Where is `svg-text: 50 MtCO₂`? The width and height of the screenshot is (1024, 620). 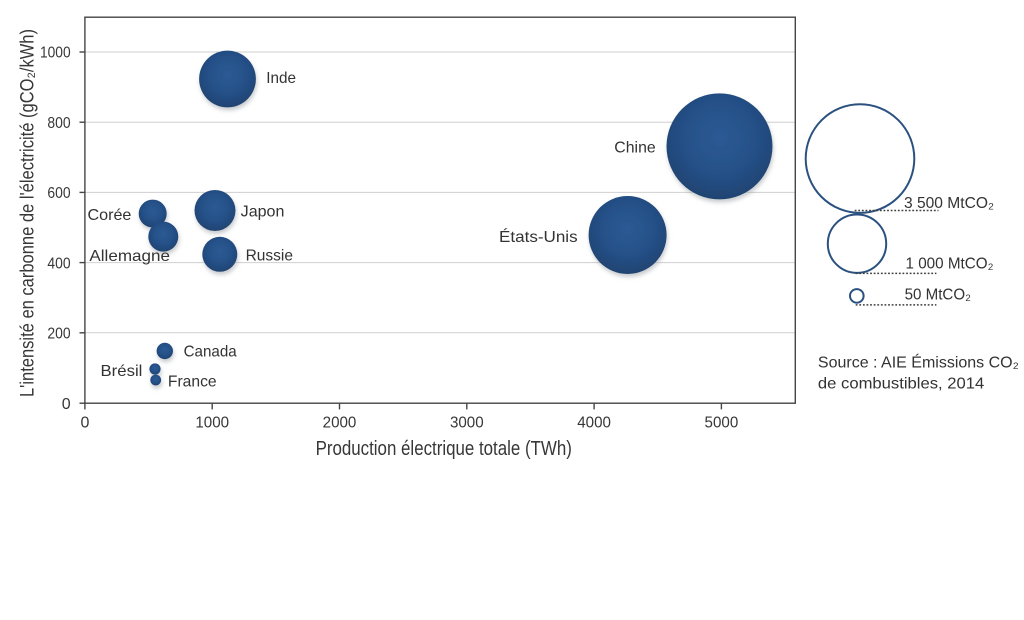 svg-text: 50 MtCO₂ is located at coordinates (938, 294).